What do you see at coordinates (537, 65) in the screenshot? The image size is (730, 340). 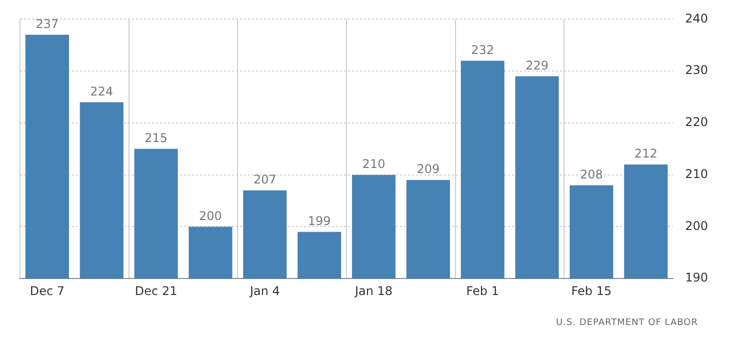 I see `data-label: 229` at bounding box center [537, 65].